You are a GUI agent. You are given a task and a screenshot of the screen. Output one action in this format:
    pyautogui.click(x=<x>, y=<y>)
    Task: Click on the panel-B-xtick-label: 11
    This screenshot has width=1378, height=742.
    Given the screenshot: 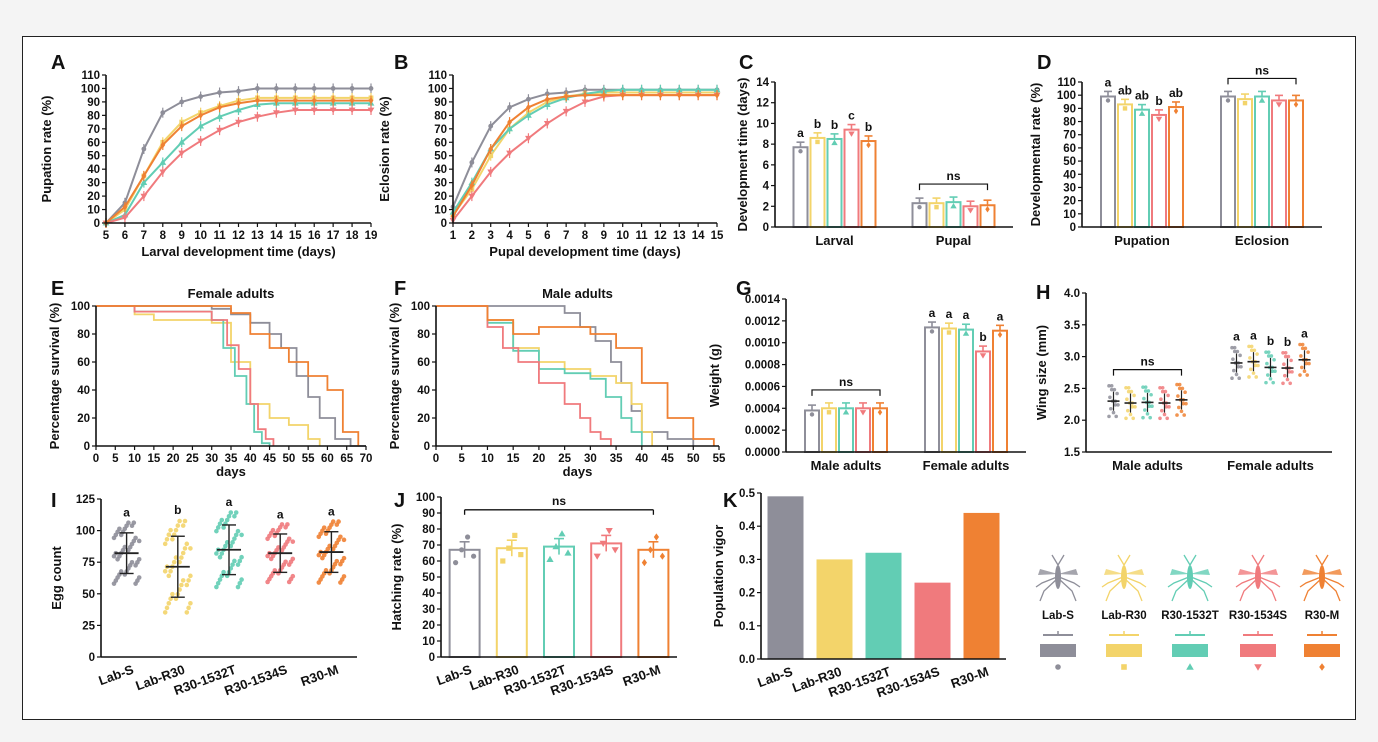 What is the action you would take?
    pyautogui.click(x=641, y=236)
    